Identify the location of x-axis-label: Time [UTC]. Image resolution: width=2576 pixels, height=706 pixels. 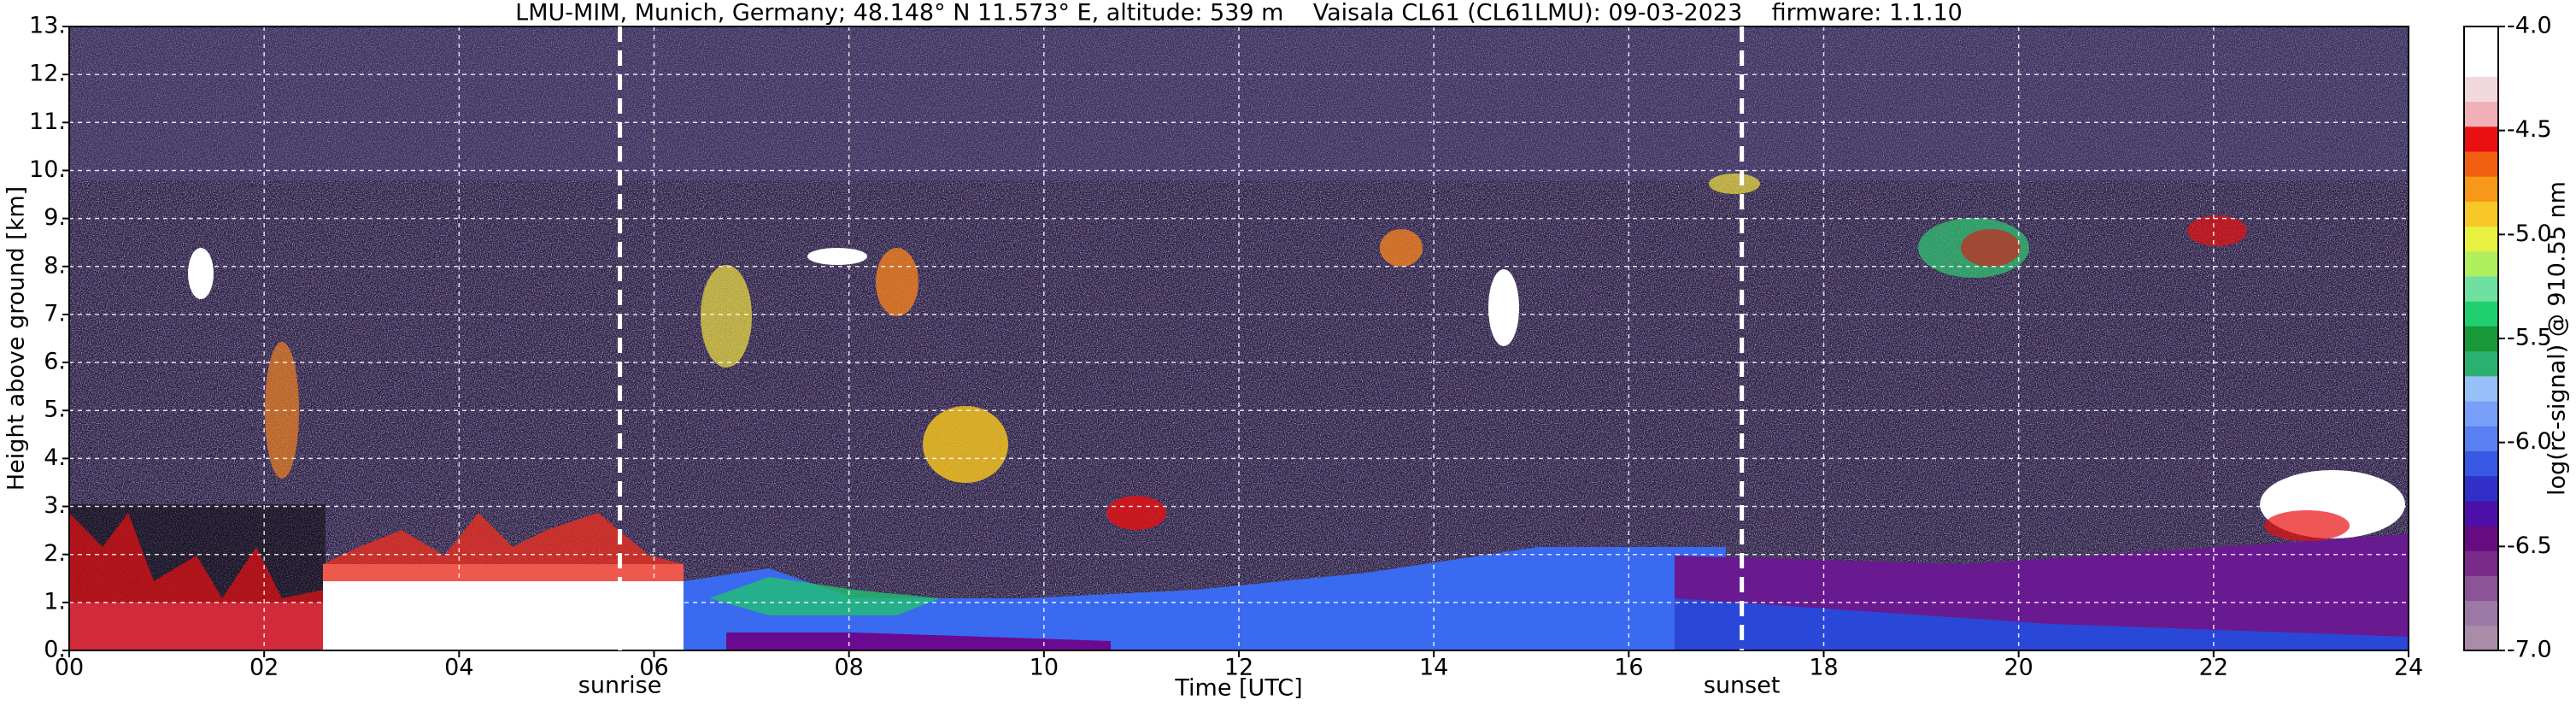
(1238, 688).